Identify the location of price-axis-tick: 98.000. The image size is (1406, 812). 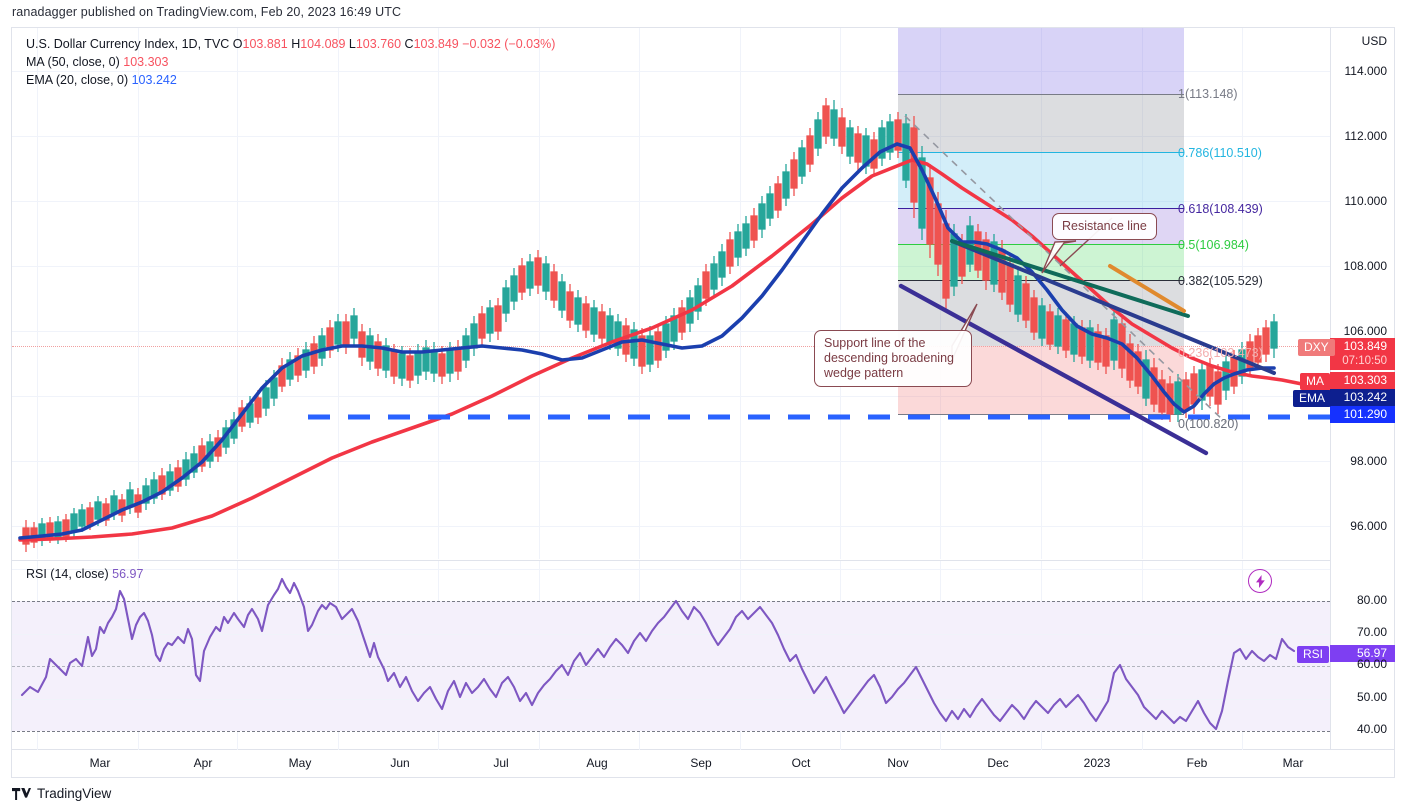
(1368, 461).